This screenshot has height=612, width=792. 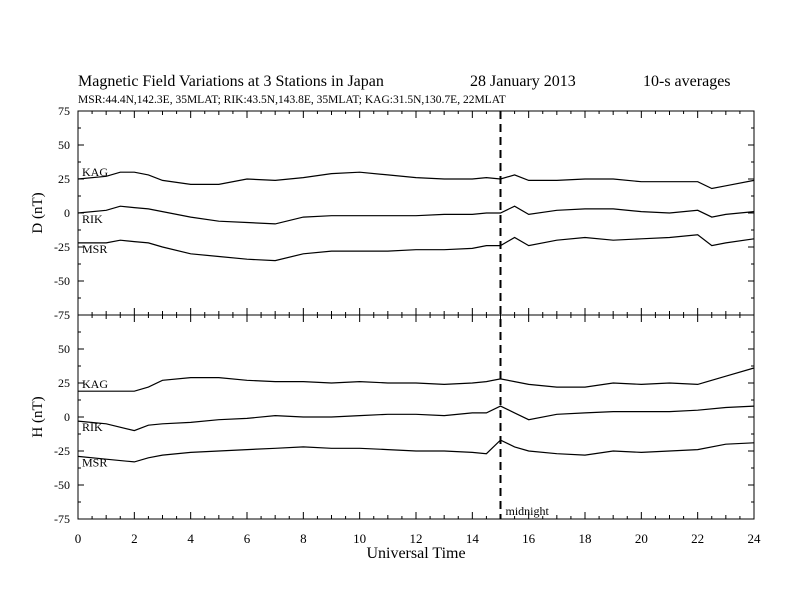 I want to click on top-ytick-label: -75, so click(x=62, y=315).